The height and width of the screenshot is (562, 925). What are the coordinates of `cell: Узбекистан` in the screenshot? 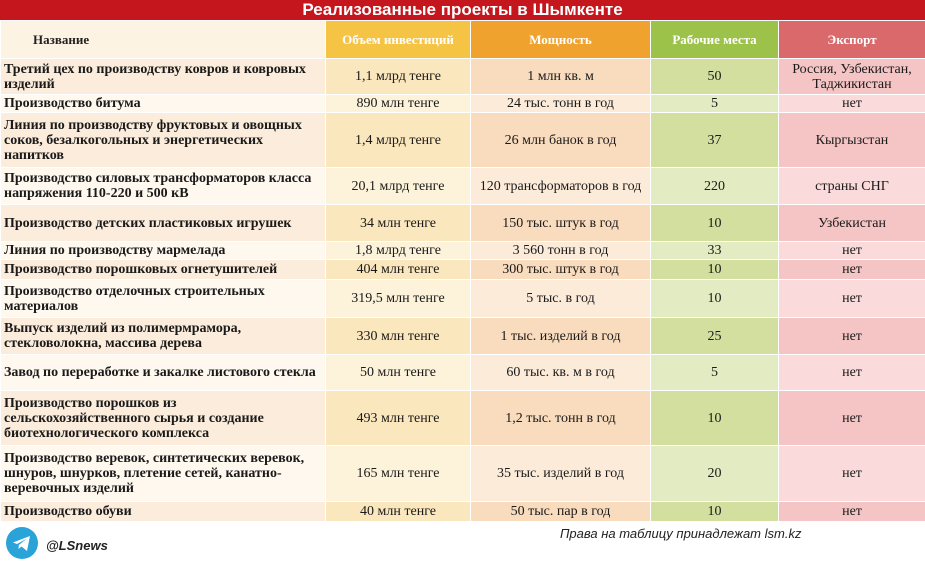 It's located at (851, 223).